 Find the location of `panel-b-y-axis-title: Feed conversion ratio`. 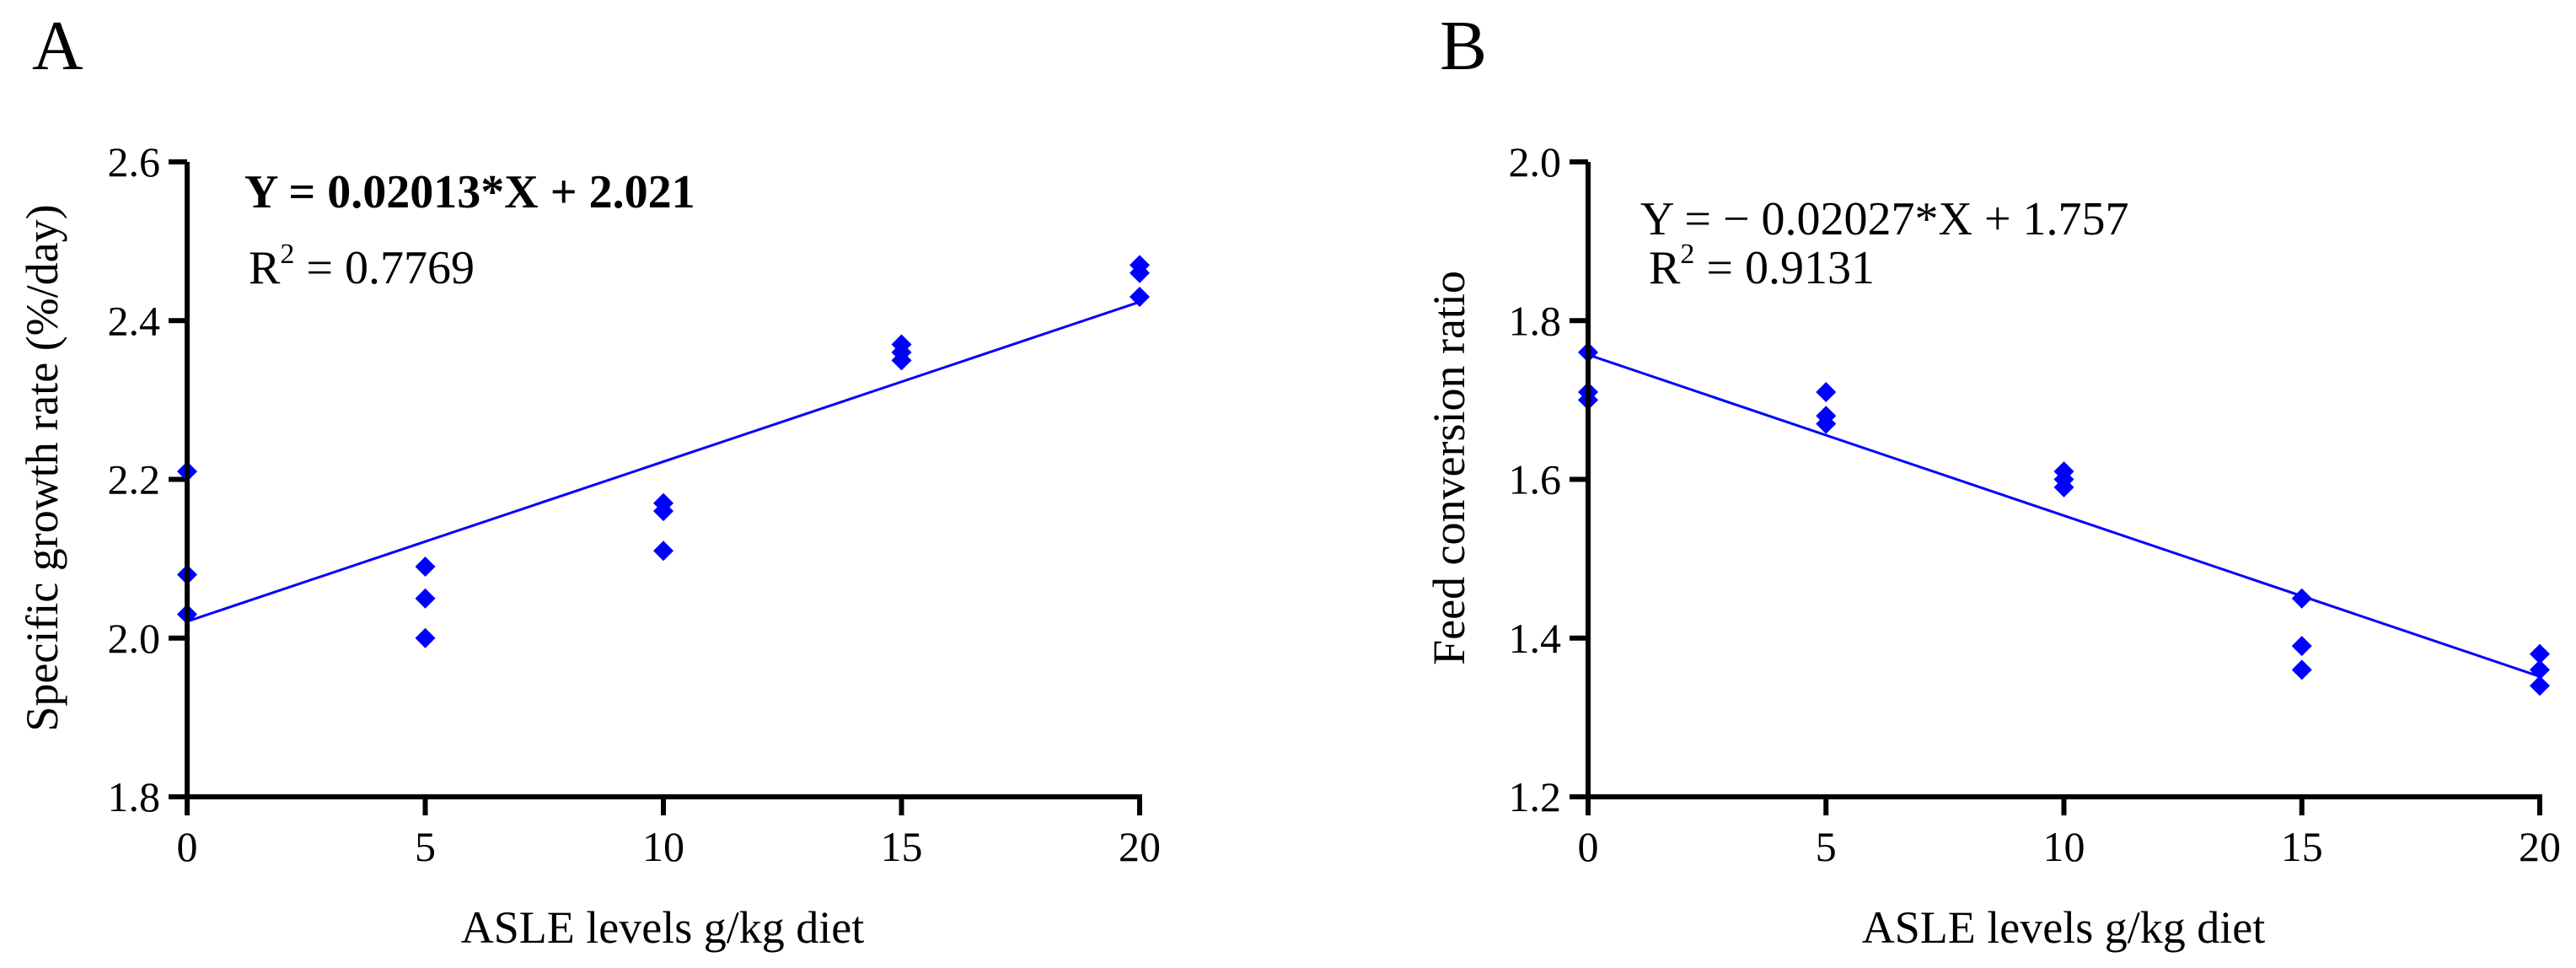

panel-b-y-axis-title: Feed conversion ratio is located at coordinates (1449, 468).